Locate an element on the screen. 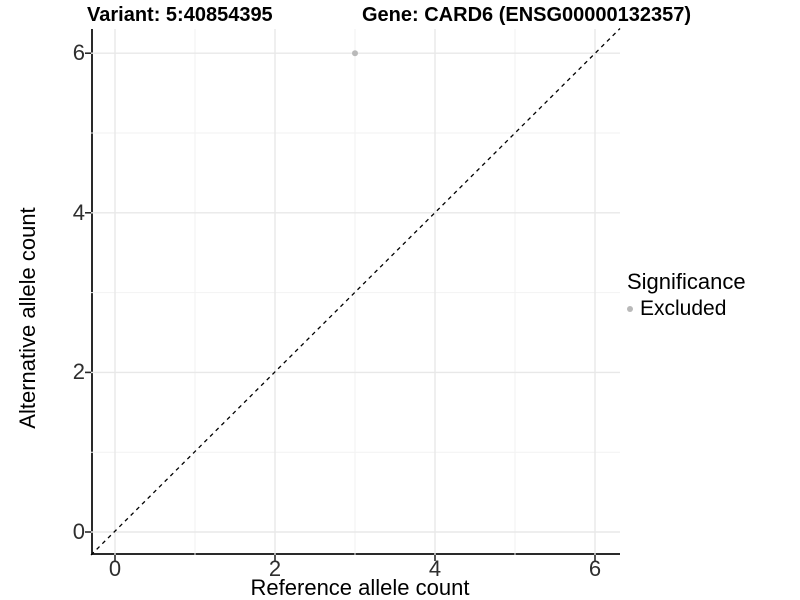 This screenshot has height=600, width=800. plot-title-gene: Gene: CARD6 (ENSG00000132357) is located at coordinates (527, 15).